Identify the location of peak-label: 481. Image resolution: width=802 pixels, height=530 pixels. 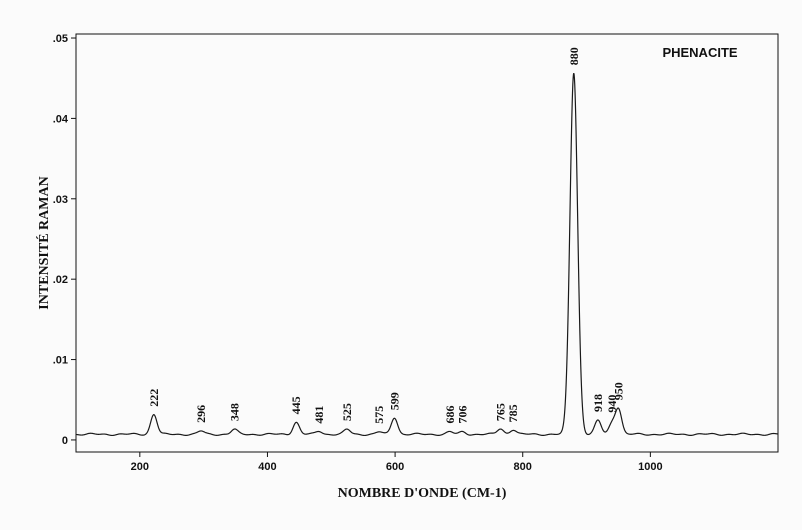
(319, 415).